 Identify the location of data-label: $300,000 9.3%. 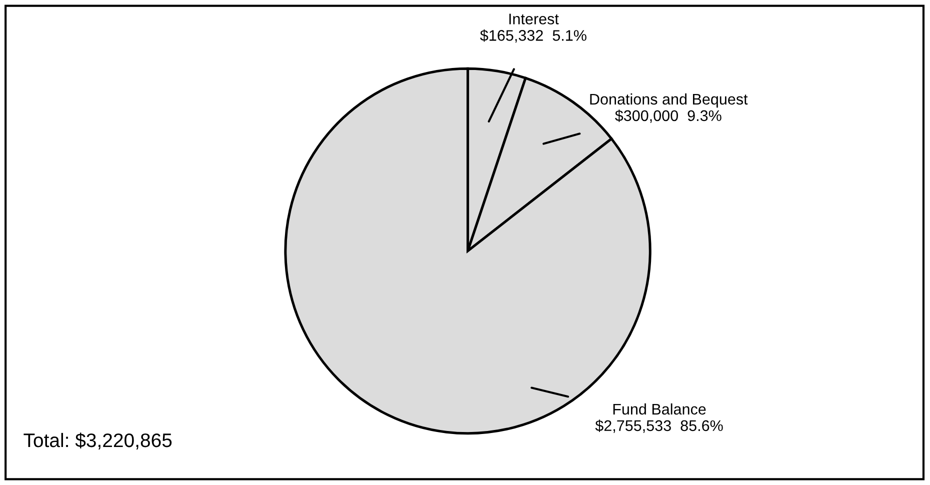
(668, 116).